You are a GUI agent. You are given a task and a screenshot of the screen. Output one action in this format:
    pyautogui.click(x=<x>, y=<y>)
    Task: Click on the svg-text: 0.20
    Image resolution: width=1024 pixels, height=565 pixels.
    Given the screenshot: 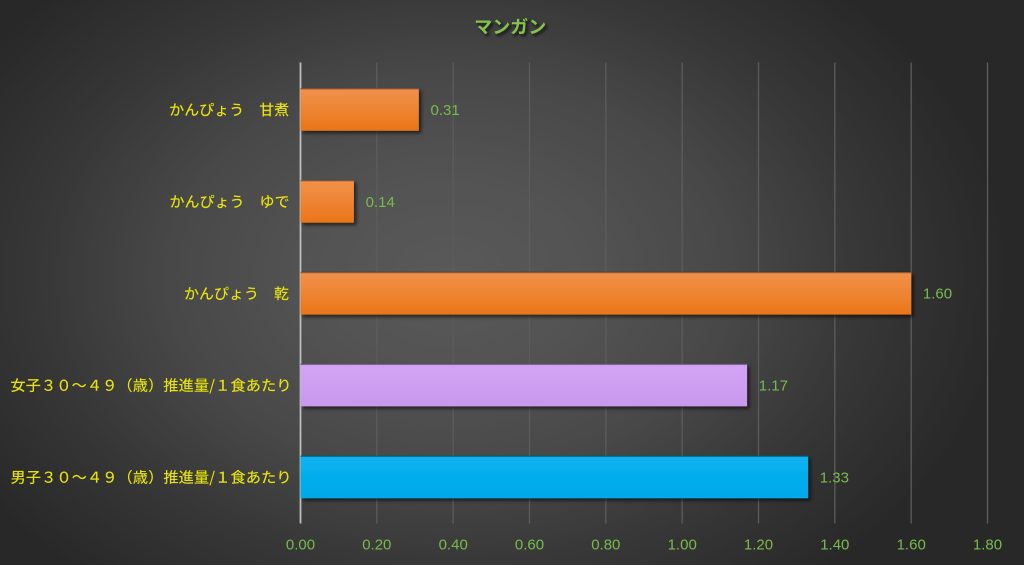 What is the action you would take?
    pyautogui.click(x=376, y=544)
    